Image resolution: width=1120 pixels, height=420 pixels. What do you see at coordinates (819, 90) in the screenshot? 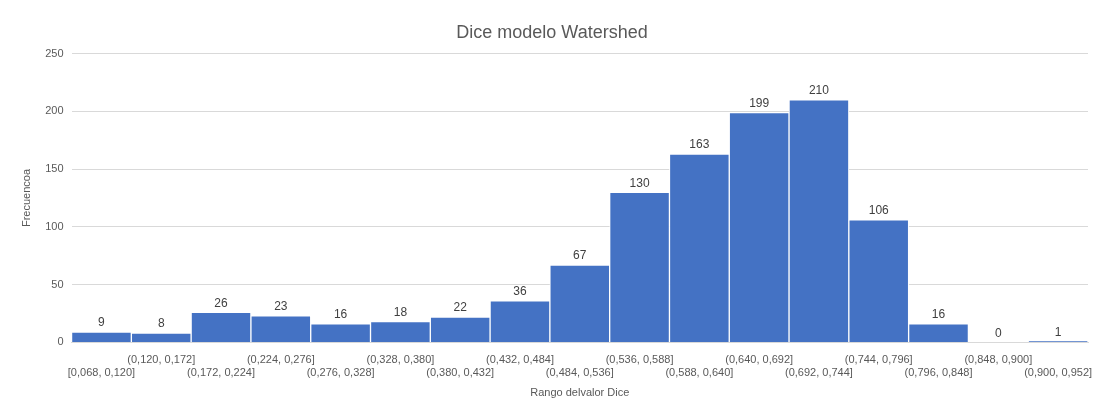
I see `data-label: 210` at bounding box center [819, 90].